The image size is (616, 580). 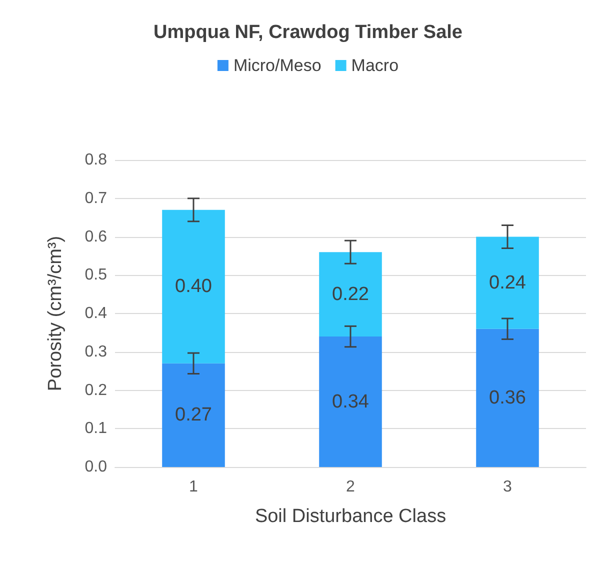 What do you see at coordinates (351, 487) in the screenshot?
I see `x-tick-label: 2` at bounding box center [351, 487].